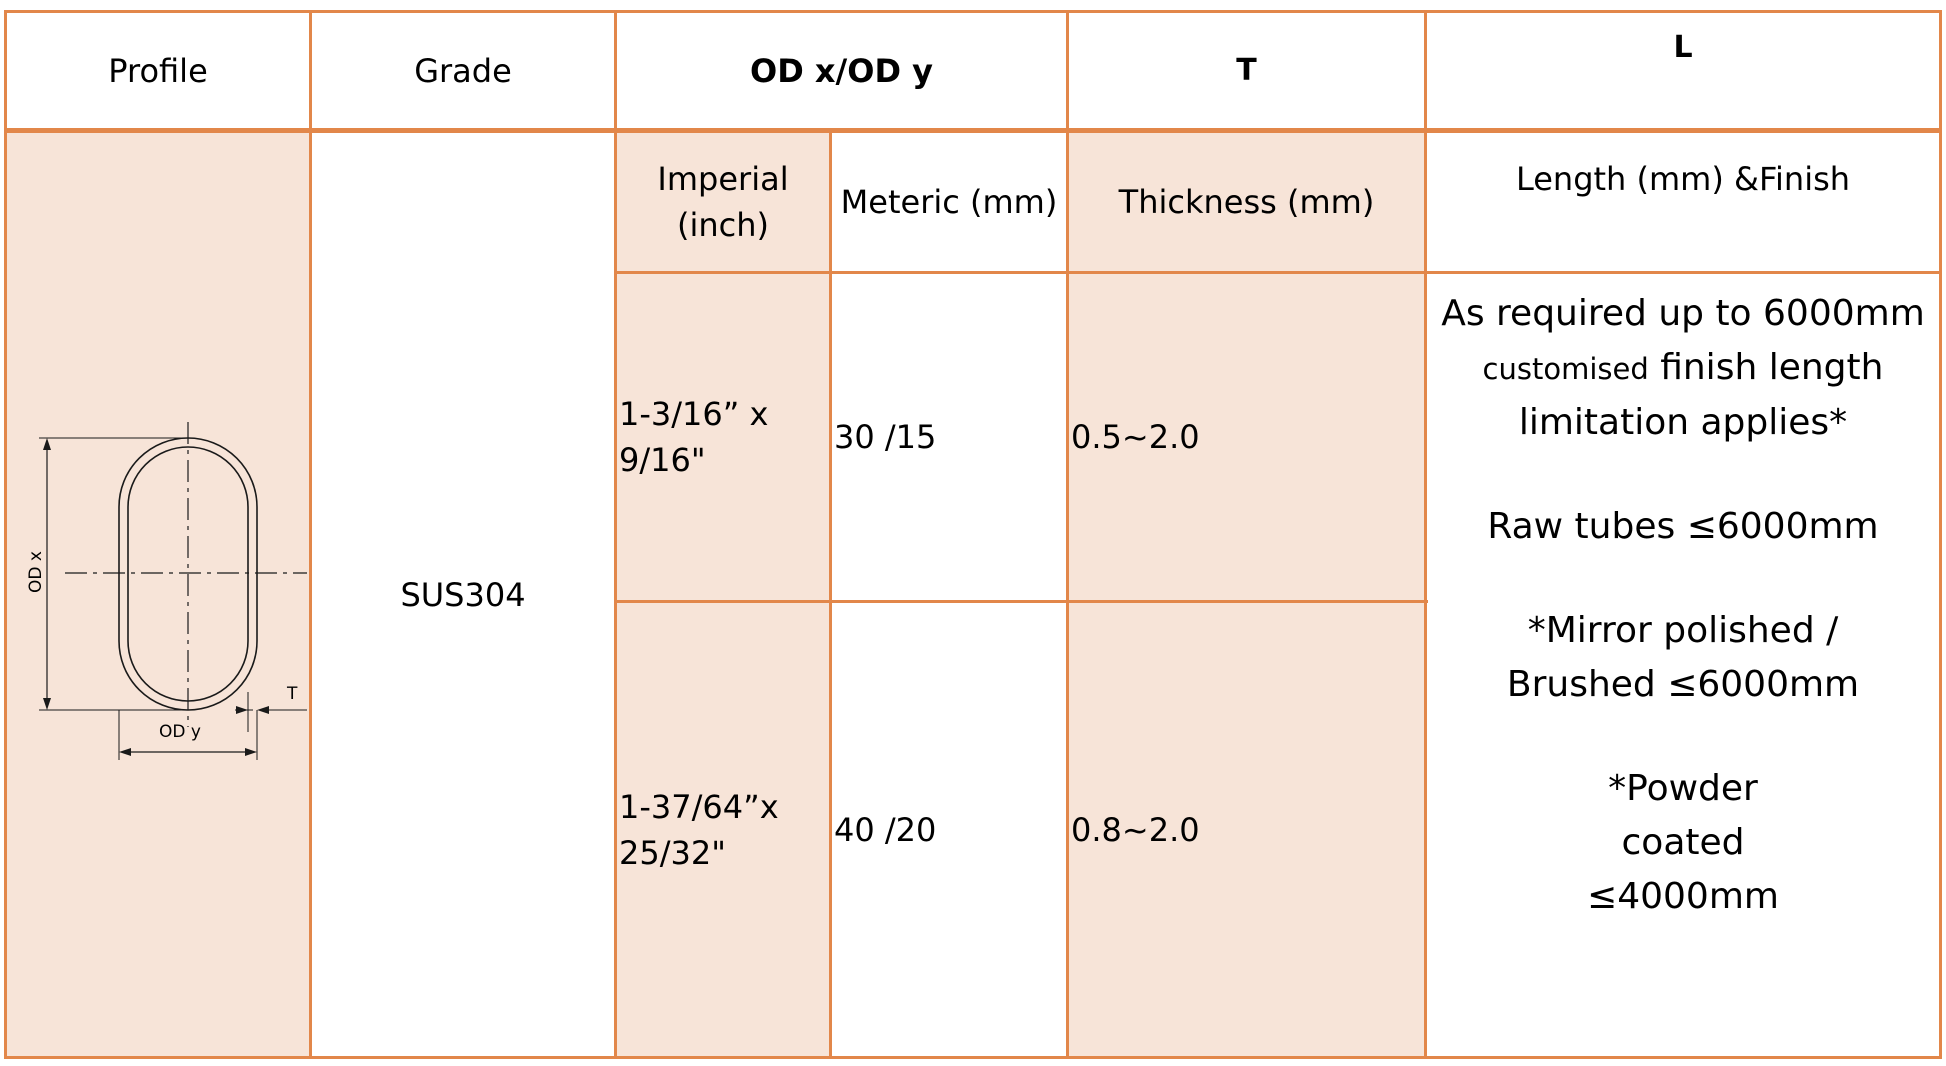 The height and width of the screenshot is (1066, 1946). I want to click on profile-cell-bg, so click(158, 595).